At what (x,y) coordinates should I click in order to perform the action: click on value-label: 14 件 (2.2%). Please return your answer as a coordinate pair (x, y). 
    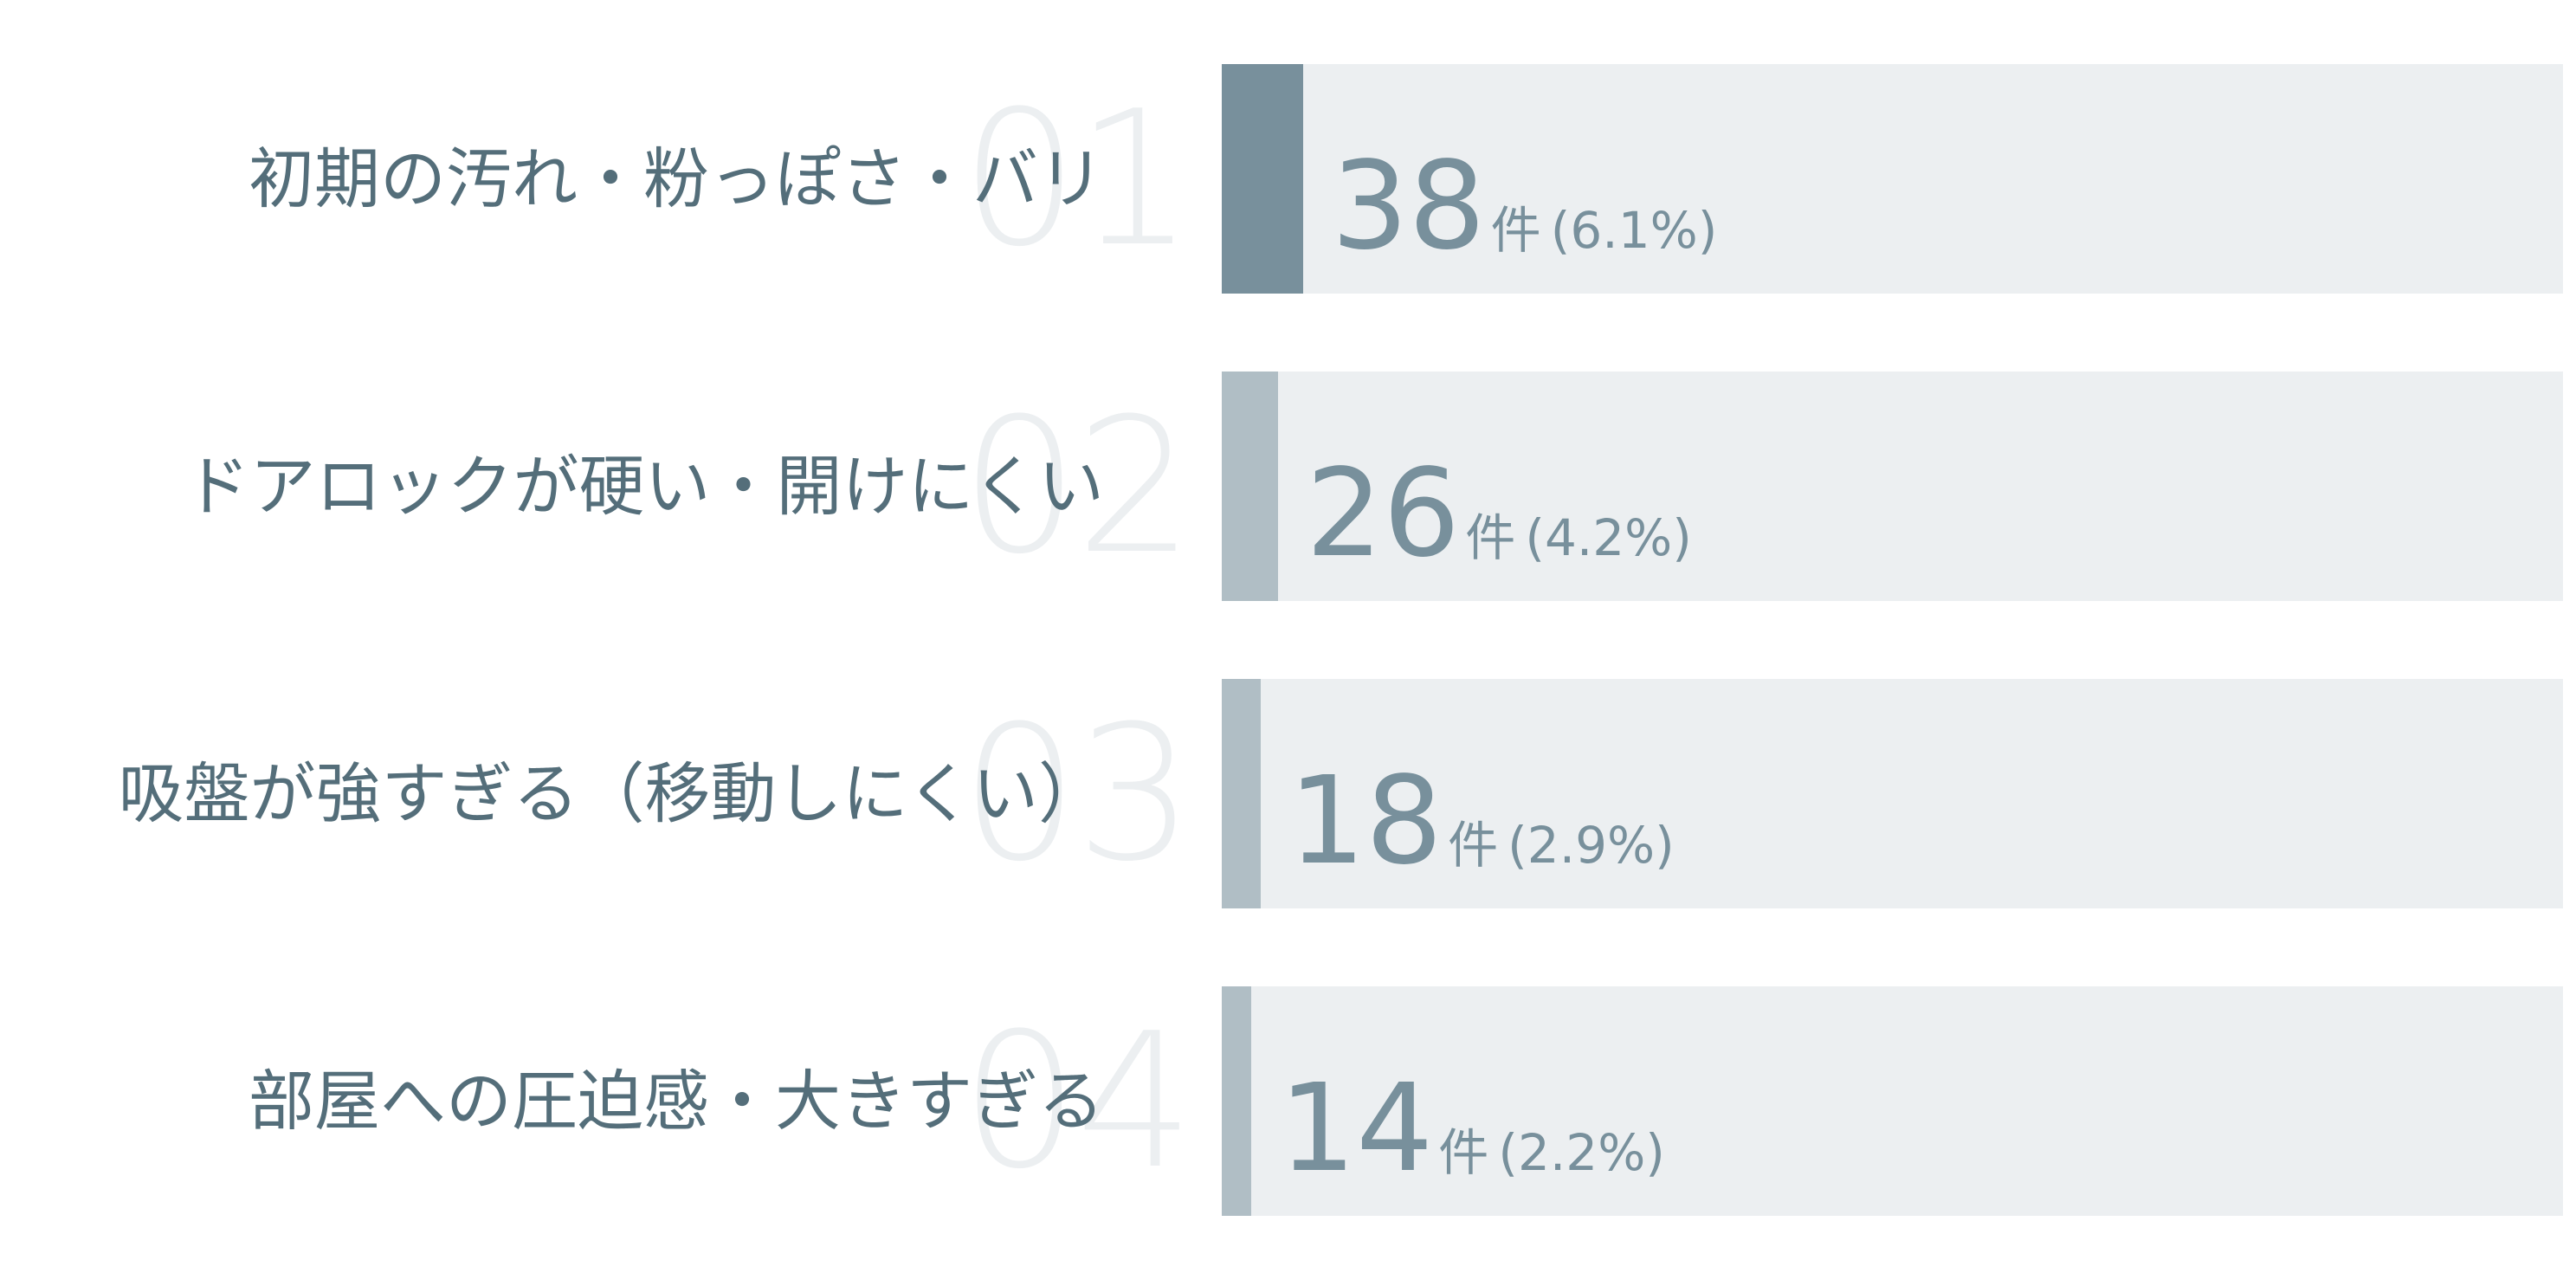
    Looking at the image, I should click on (1472, 1129).